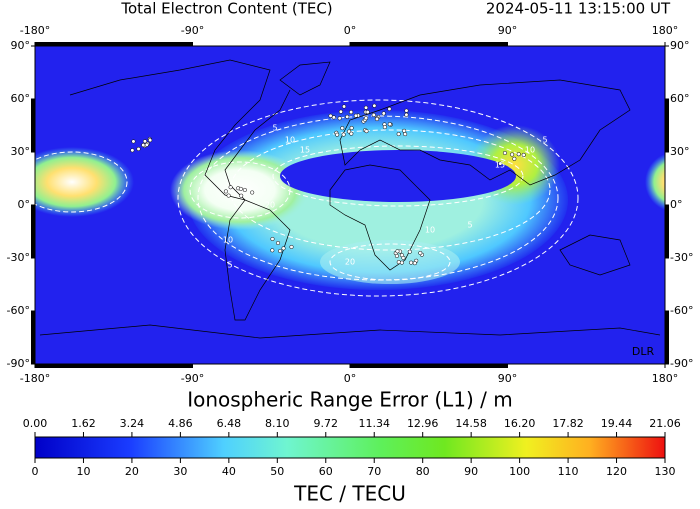 The width and height of the screenshot is (700, 509). Describe the element at coordinates (180, 471) in the screenshot. I see `colorbar-bottom-label: 30` at that location.